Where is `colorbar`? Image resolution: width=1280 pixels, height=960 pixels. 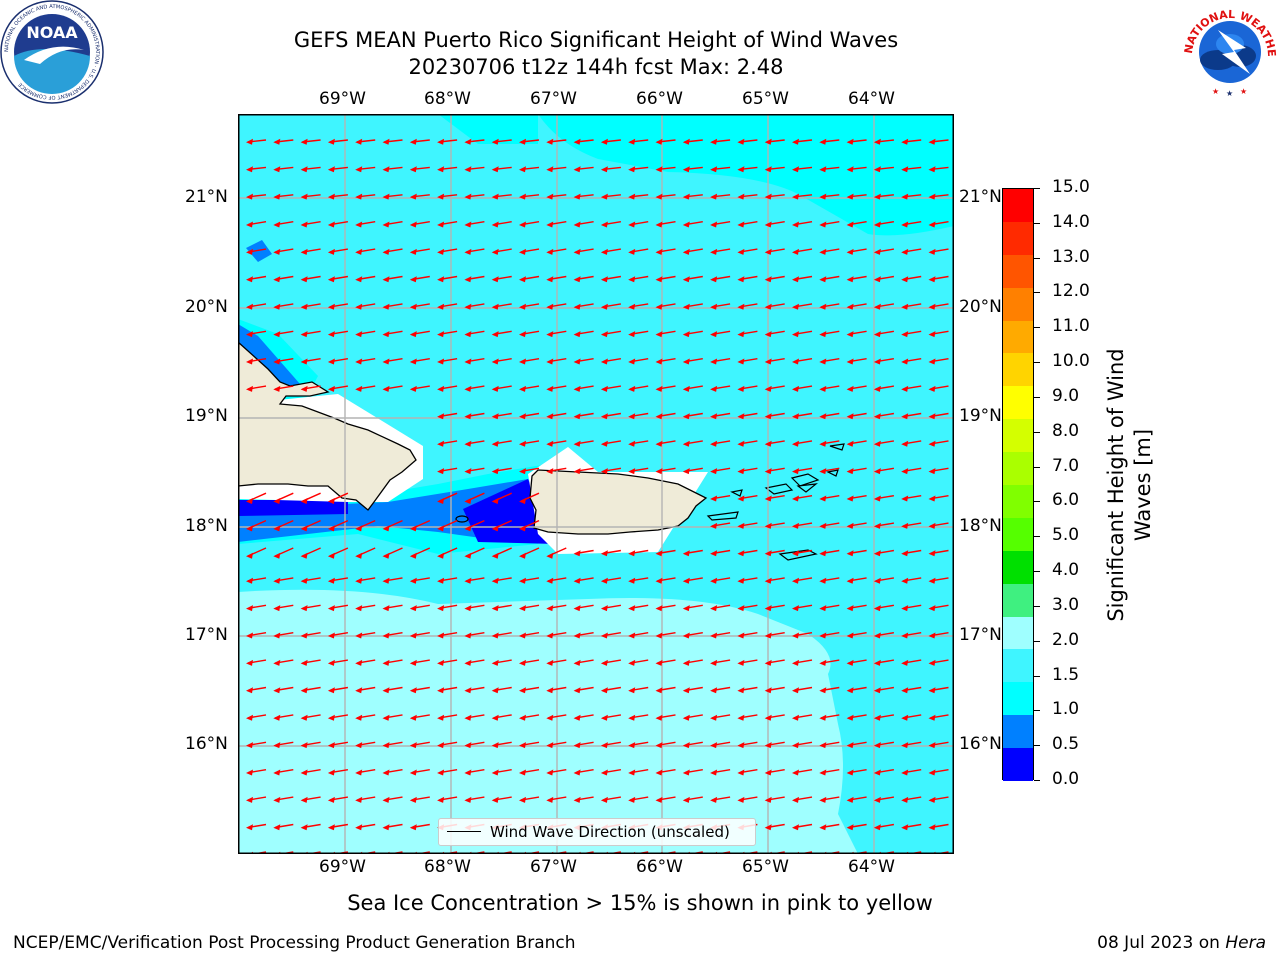 colorbar is located at coordinates (1018, 485).